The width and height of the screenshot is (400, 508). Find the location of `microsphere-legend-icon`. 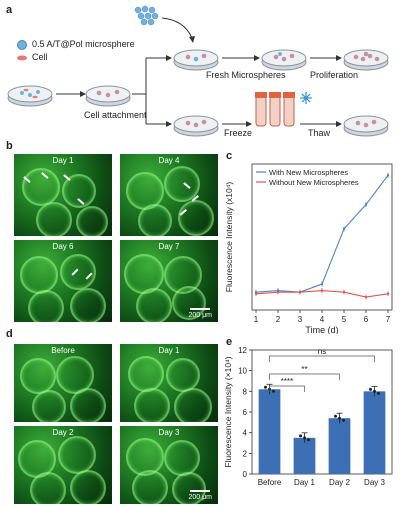

microsphere-legend-icon is located at coordinates (22, 45).